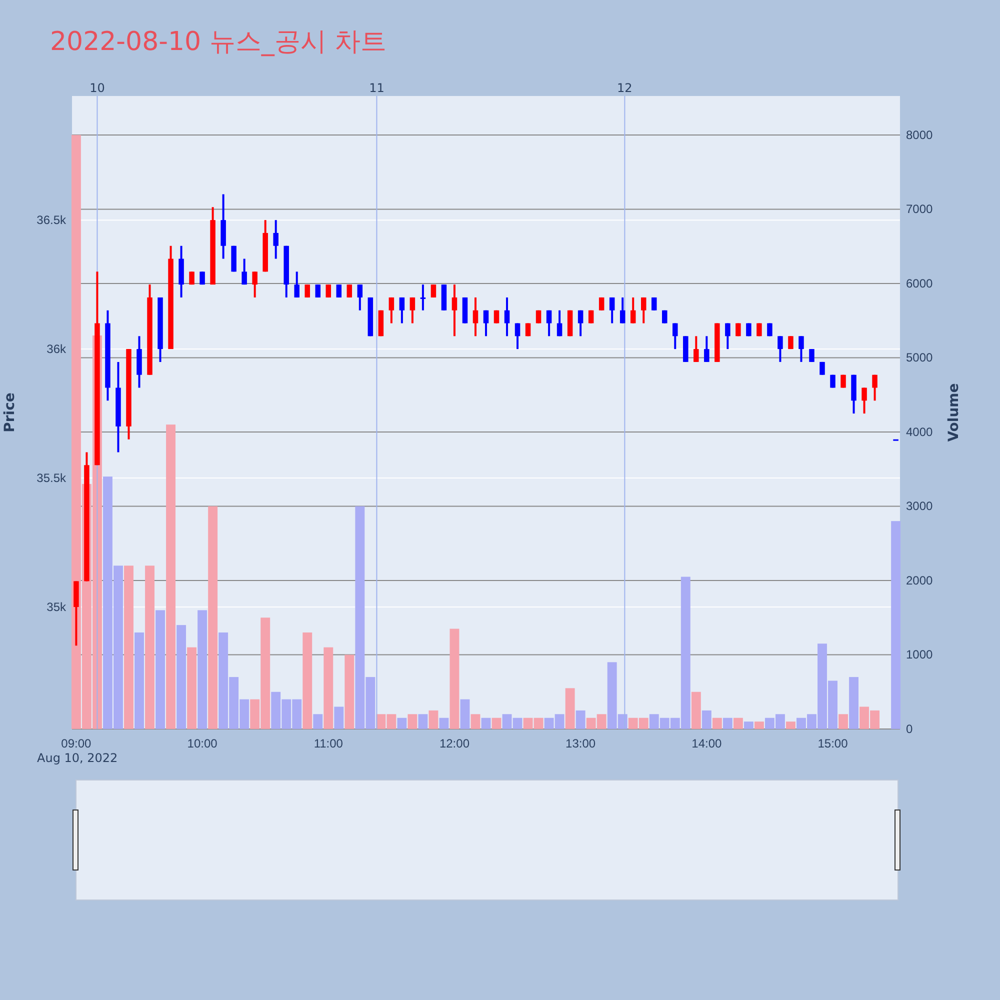 This screenshot has width=1000, height=1000. I want to click on y2-axis-title: Volume, so click(954, 412).